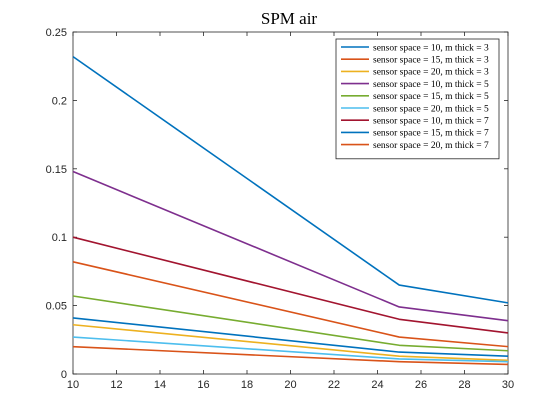 The image size is (560, 420). Describe the element at coordinates (377, 385) in the screenshot. I see `x-tick-label: 24` at that location.